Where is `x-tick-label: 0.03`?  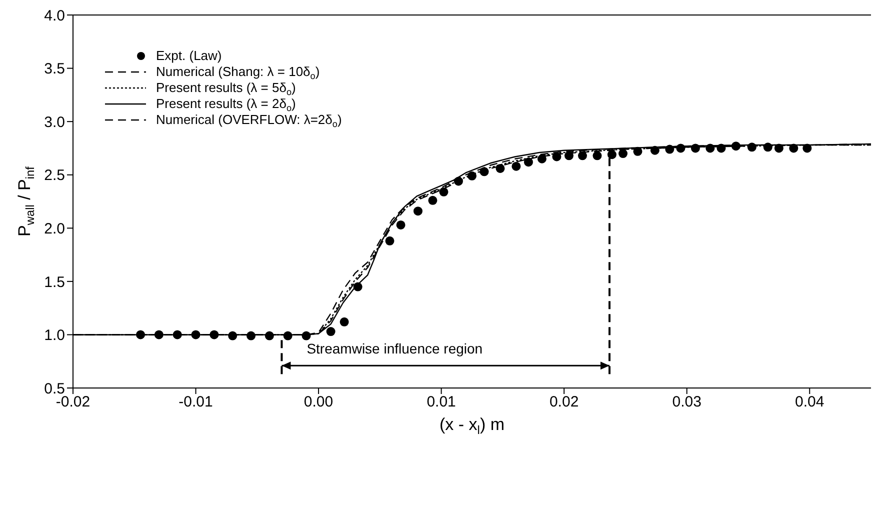
x-tick-label: 0.03 is located at coordinates (687, 402).